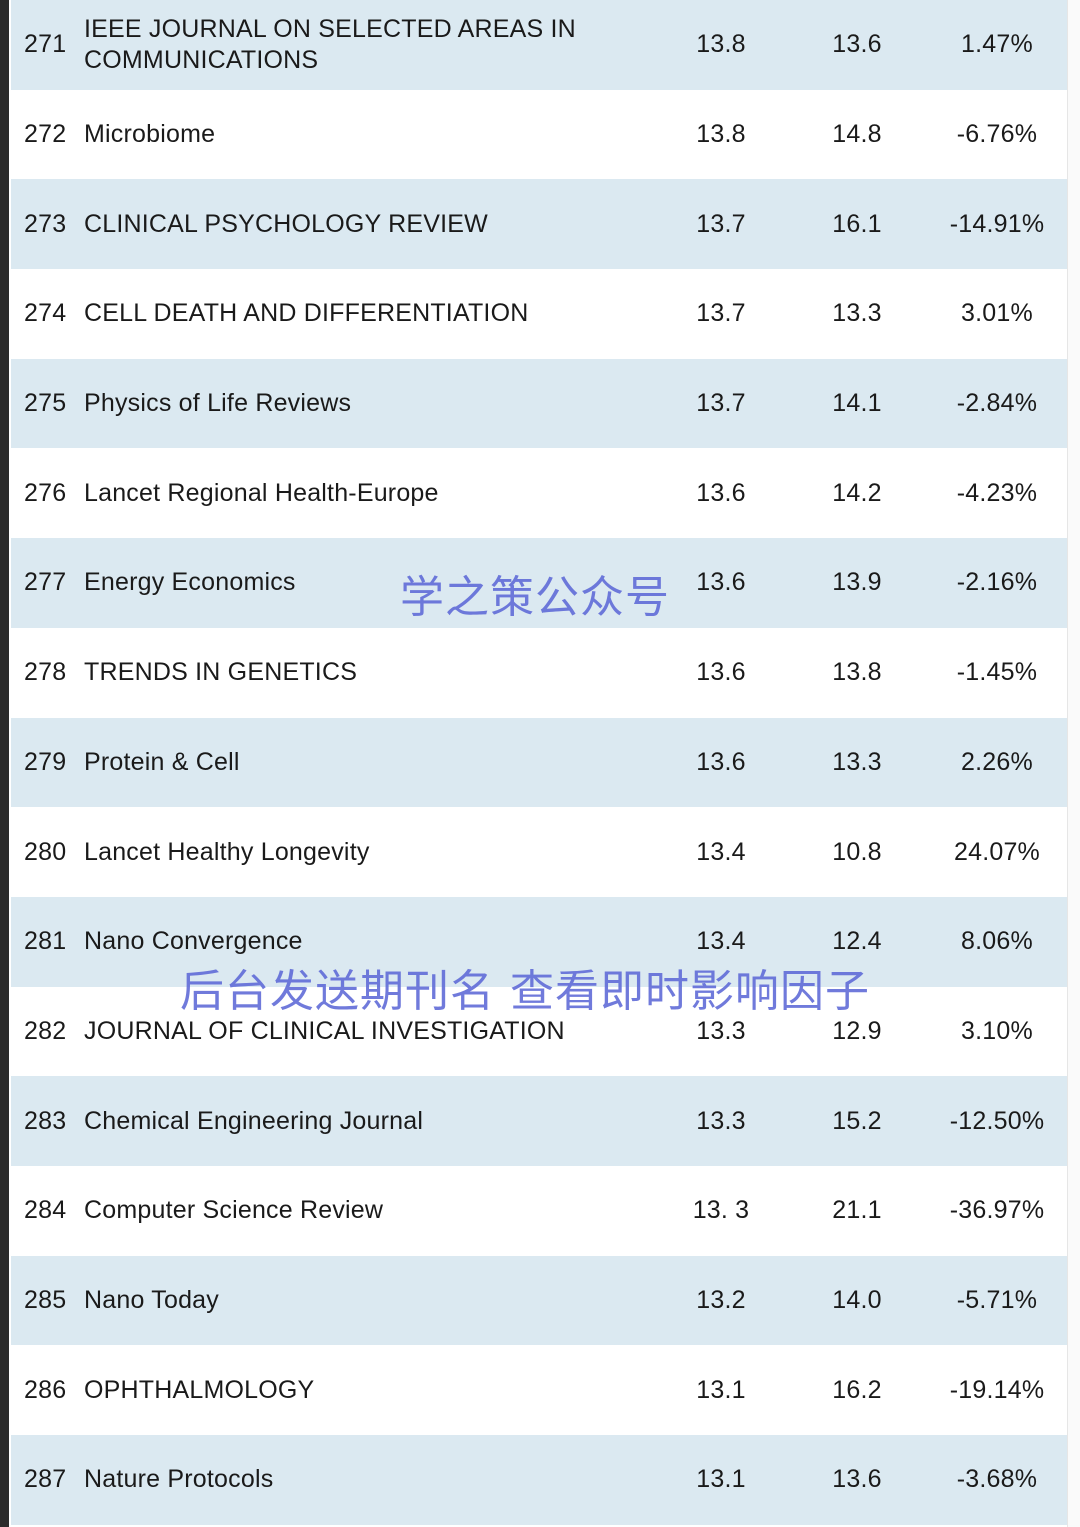  Describe the element at coordinates (857, 1389) in the screenshot. I see `previous-impact-factor-cell: 16.2` at that location.